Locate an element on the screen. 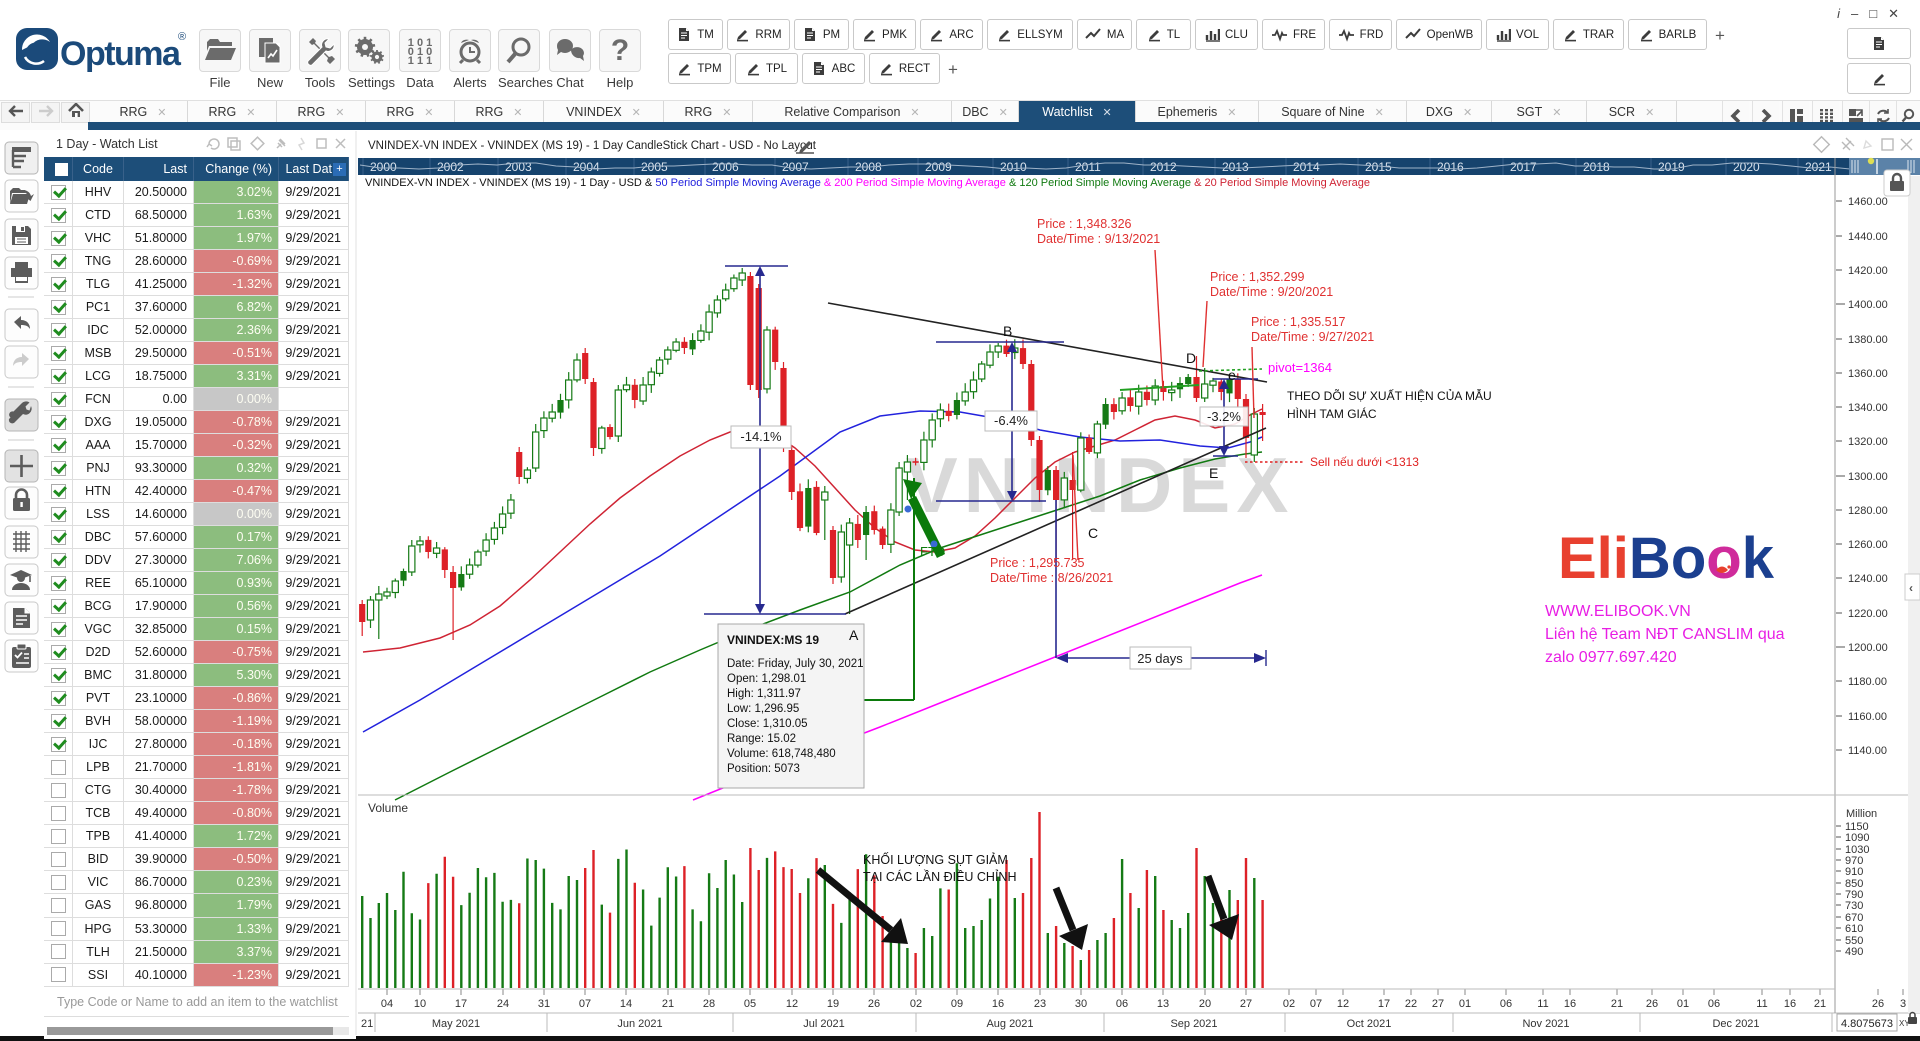 The width and height of the screenshot is (1920, 1041). svg-text: 2006 is located at coordinates (725, 167).